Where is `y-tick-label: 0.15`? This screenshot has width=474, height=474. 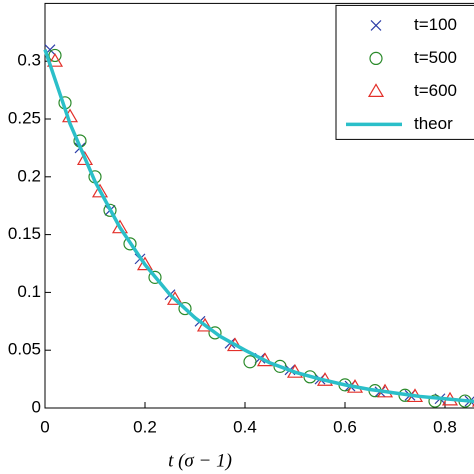 y-tick-label: 0.15 is located at coordinates (24, 233).